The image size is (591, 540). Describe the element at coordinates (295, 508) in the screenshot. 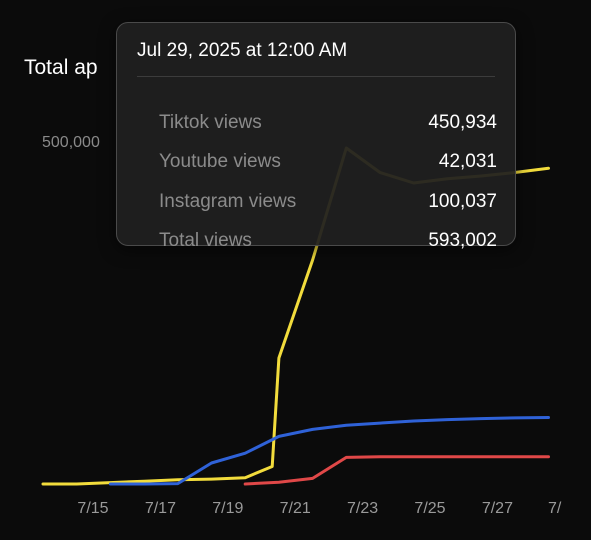

I see `x-tick-label: 7/21` at that location.